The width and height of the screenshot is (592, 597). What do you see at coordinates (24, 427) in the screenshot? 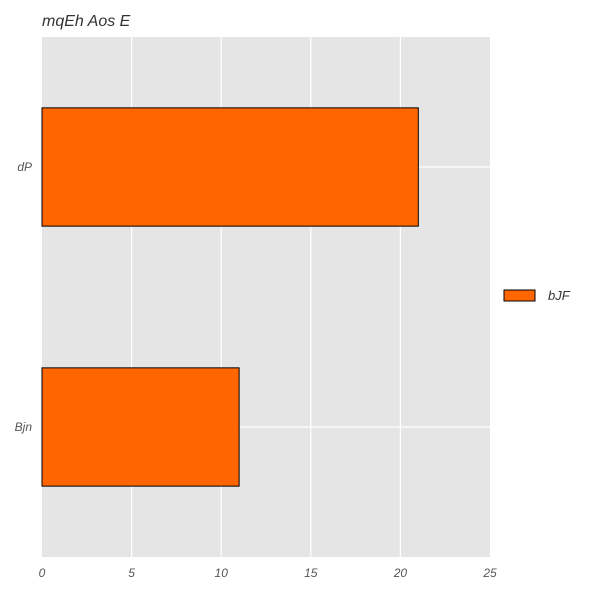
I see `y-tick-label: Bjn` at bounding box center [24, 427].